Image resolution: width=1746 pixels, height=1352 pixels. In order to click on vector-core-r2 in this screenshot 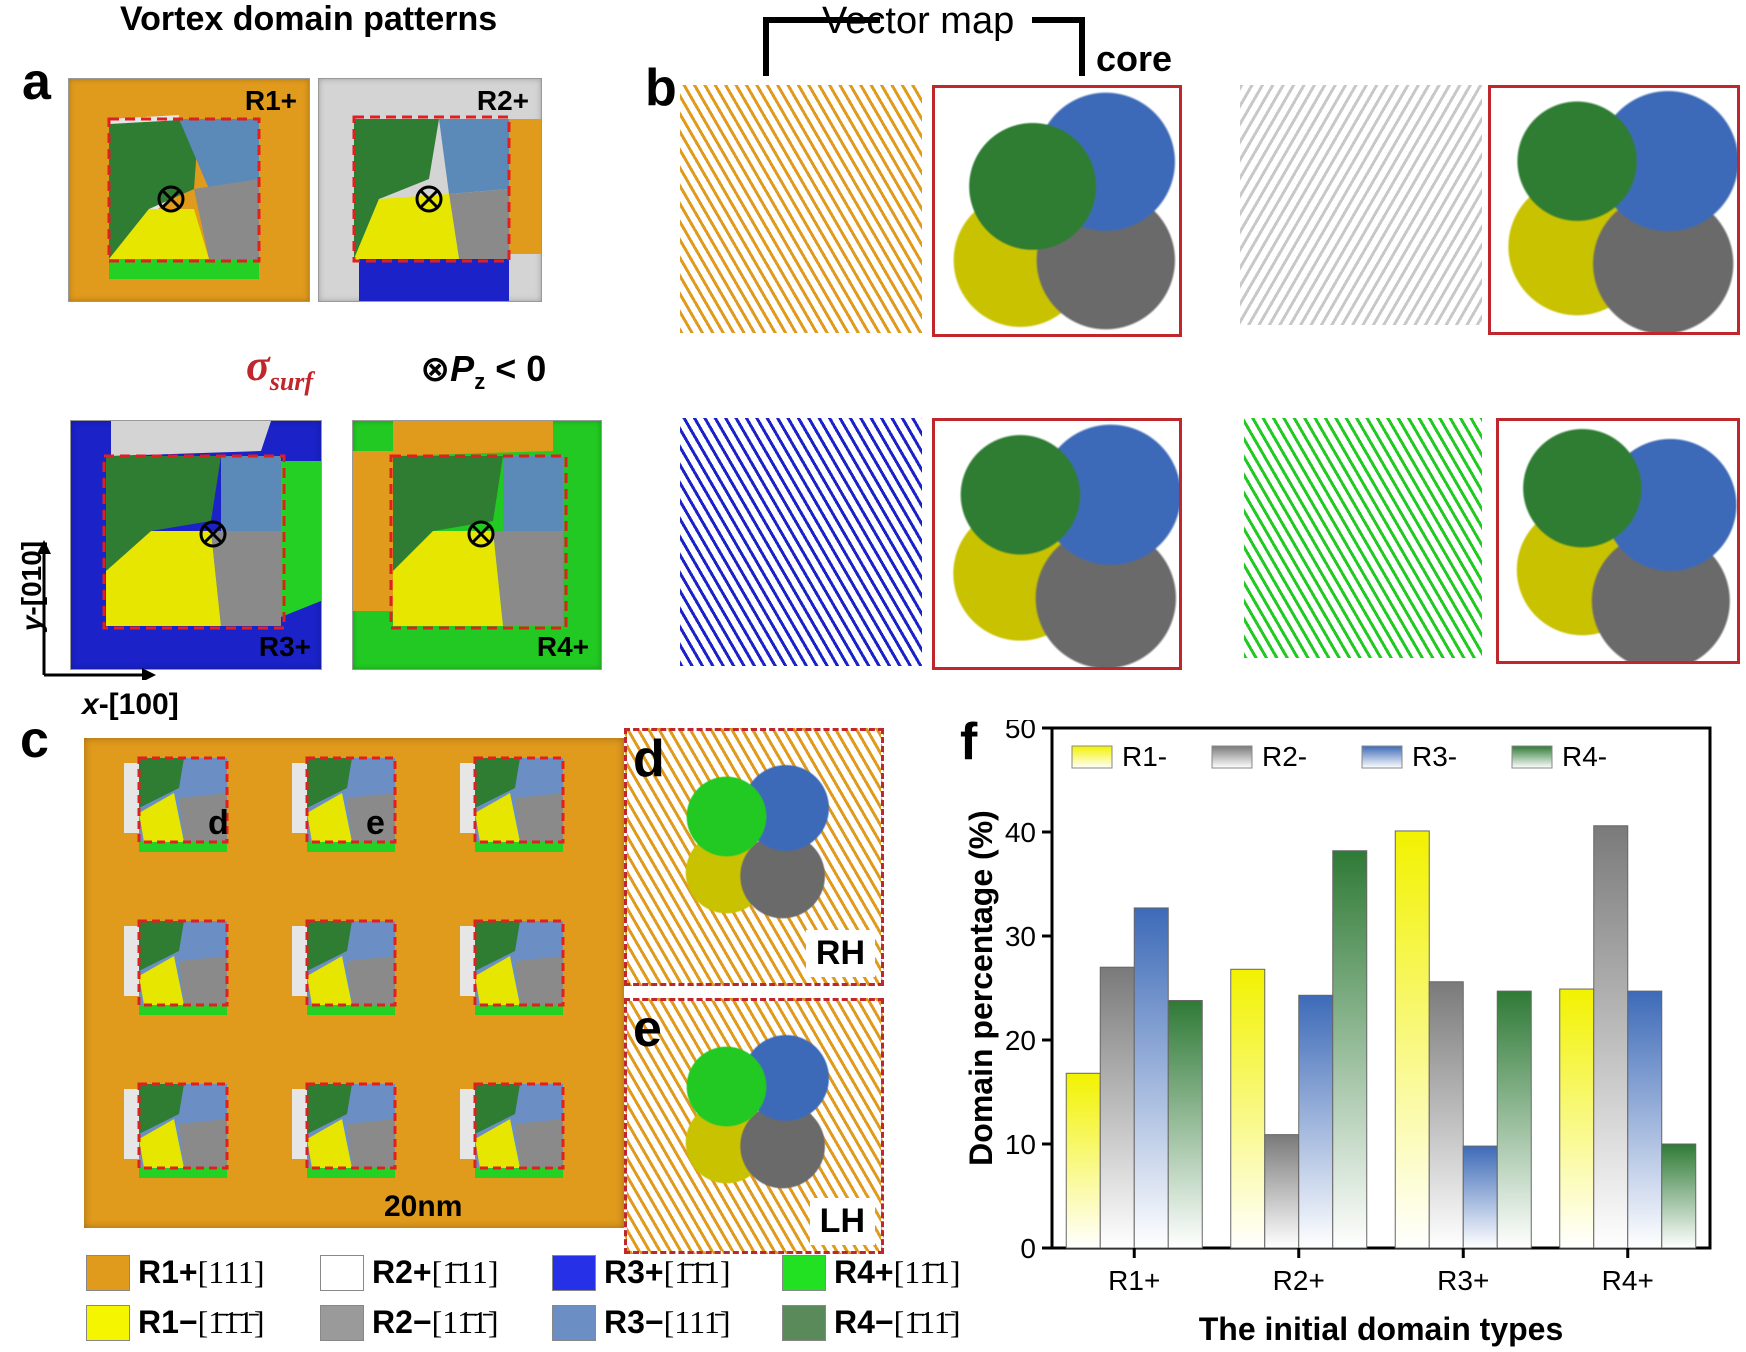, I will do `click(1614, 210)`.